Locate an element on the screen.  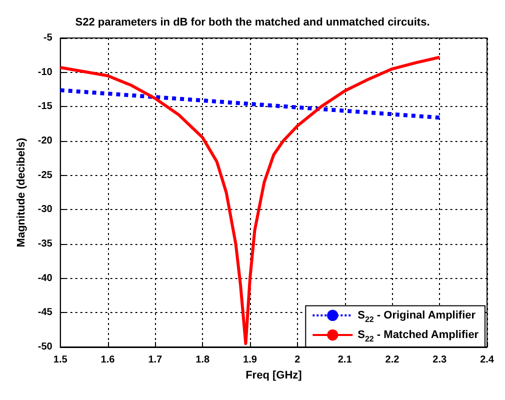
x-axis-title: Freq [GHz] is located at coordinates (274, 375).